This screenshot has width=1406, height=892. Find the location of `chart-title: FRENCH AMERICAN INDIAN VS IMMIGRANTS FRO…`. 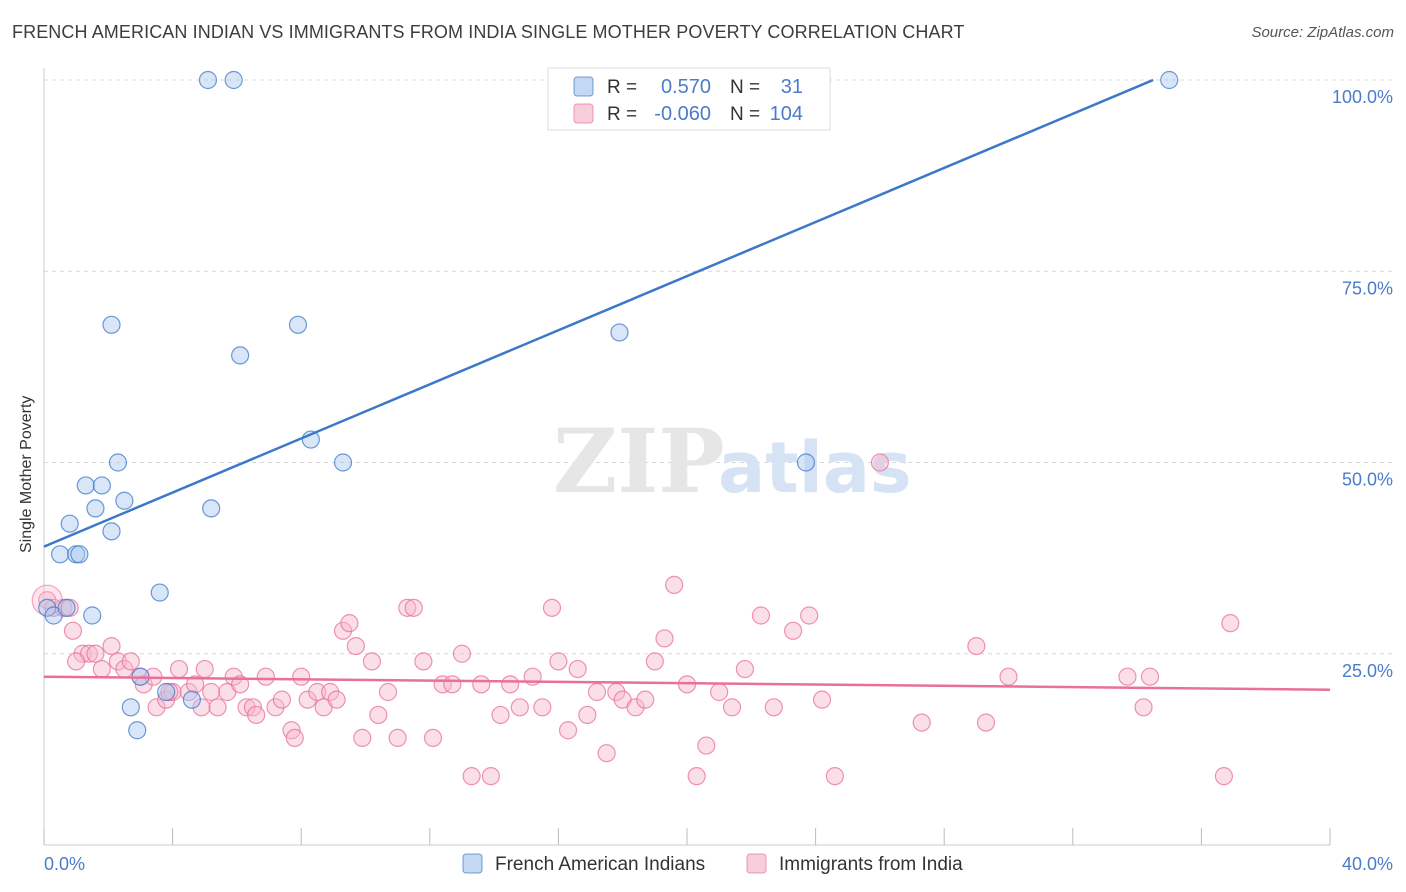

chart-title: FRENCH AMERICAN INDIAN VS IMMIGRANTS FRO… is located at coordinates (488, 32).